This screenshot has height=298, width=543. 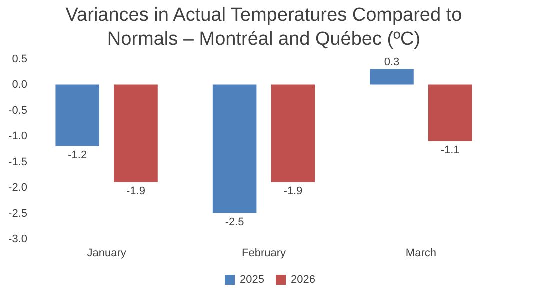 What do you see at coordinates (18, 110) in the screenshot?
I see `y-tick-label: -0.5` at bounding box center [18, 110].